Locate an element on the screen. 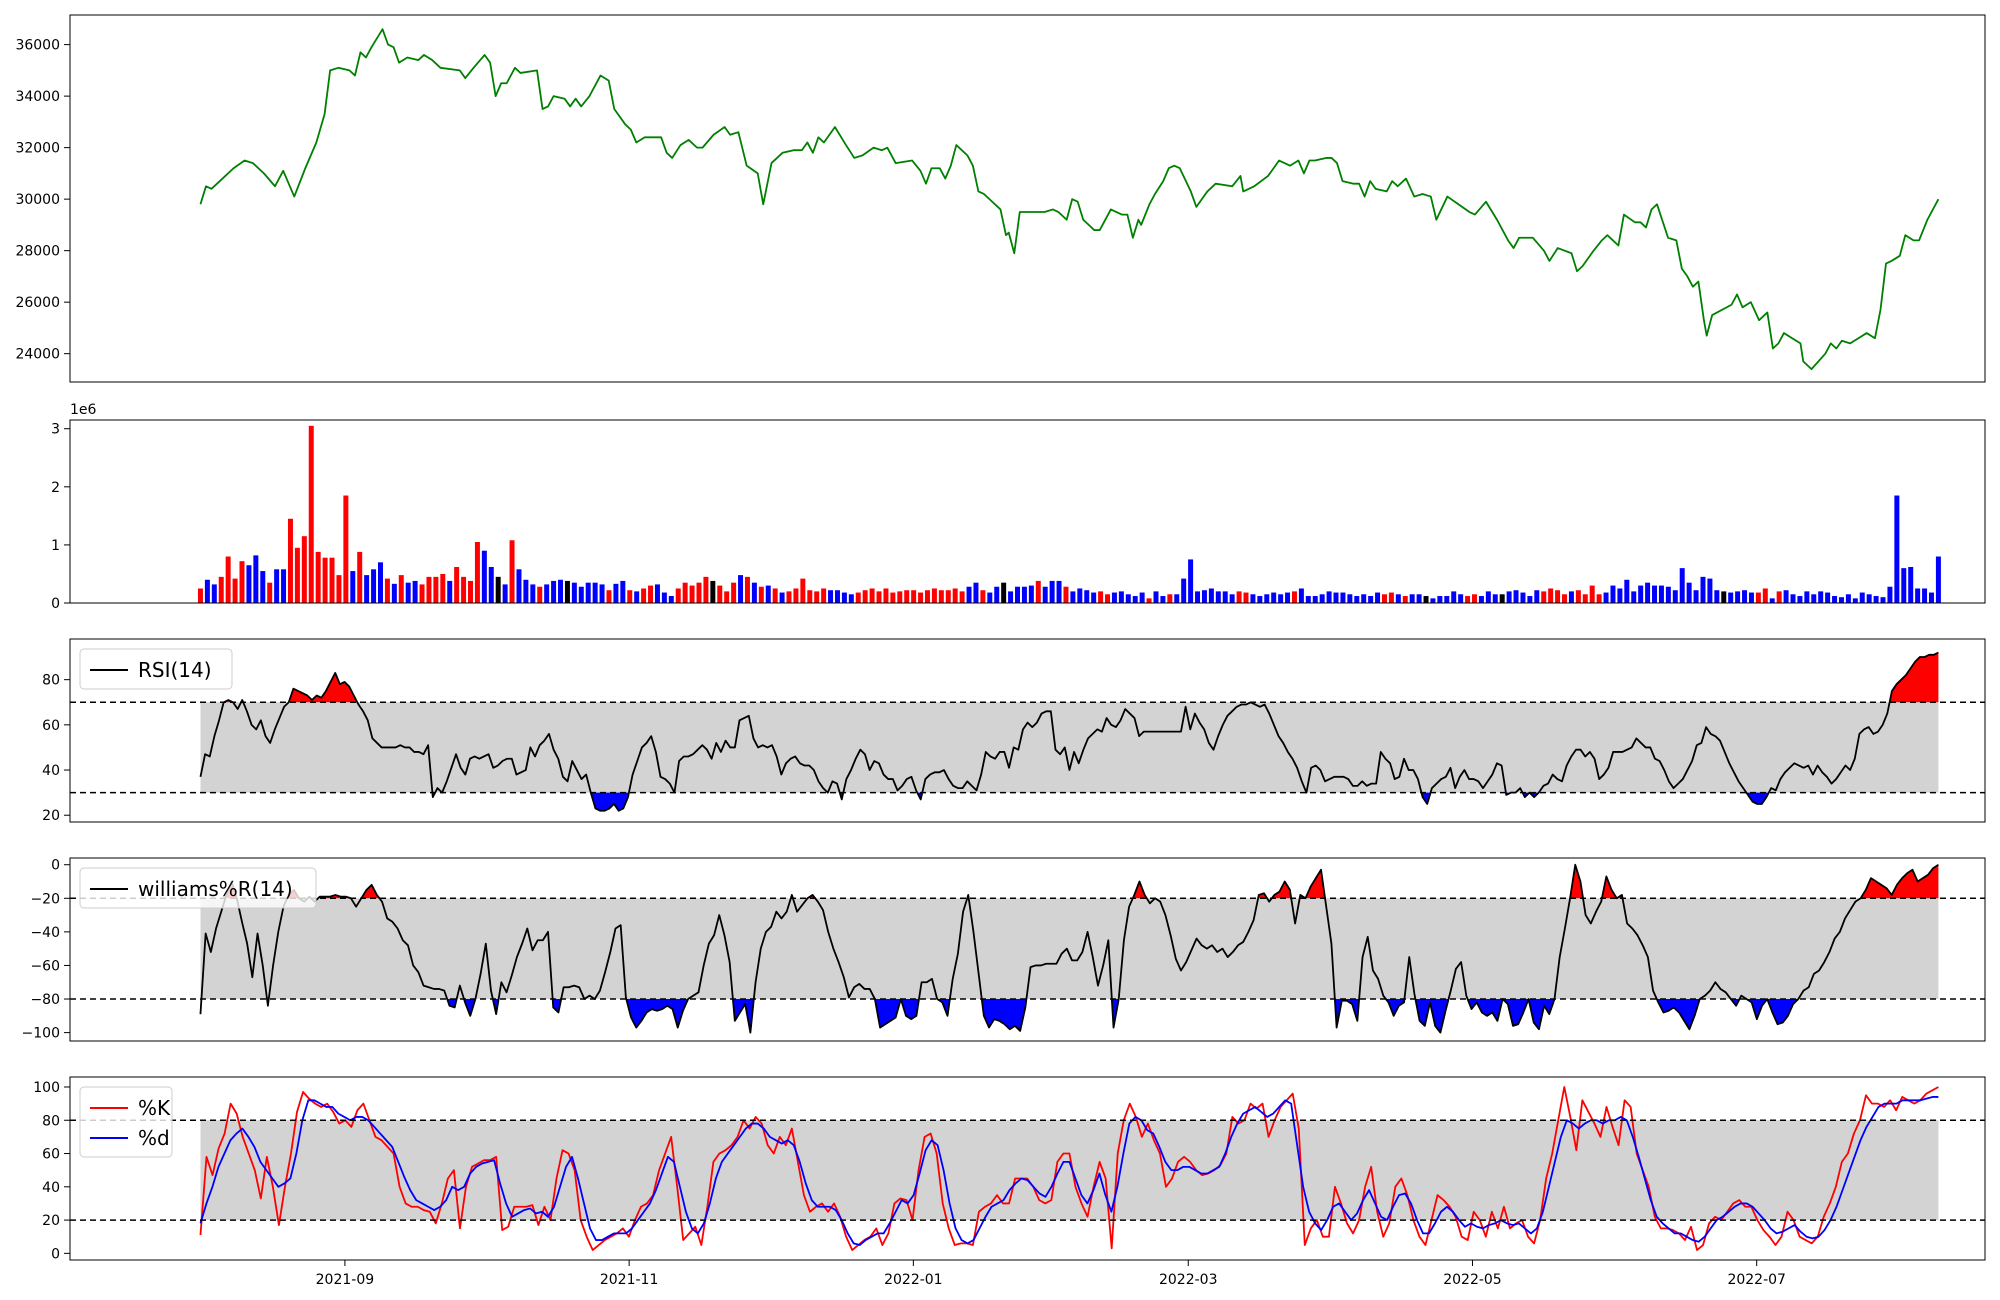 Image resolution: width=2000 pixels, height=1300 pixels. y-tick-label-0-4: 32000 is located at coordinates (37, 149).